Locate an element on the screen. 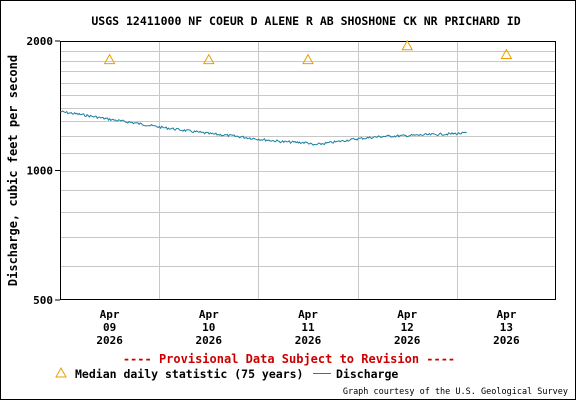 The width and height of the screenshot is (576, 400). x-tick-label: 09 is located at coordinates (109, 327).